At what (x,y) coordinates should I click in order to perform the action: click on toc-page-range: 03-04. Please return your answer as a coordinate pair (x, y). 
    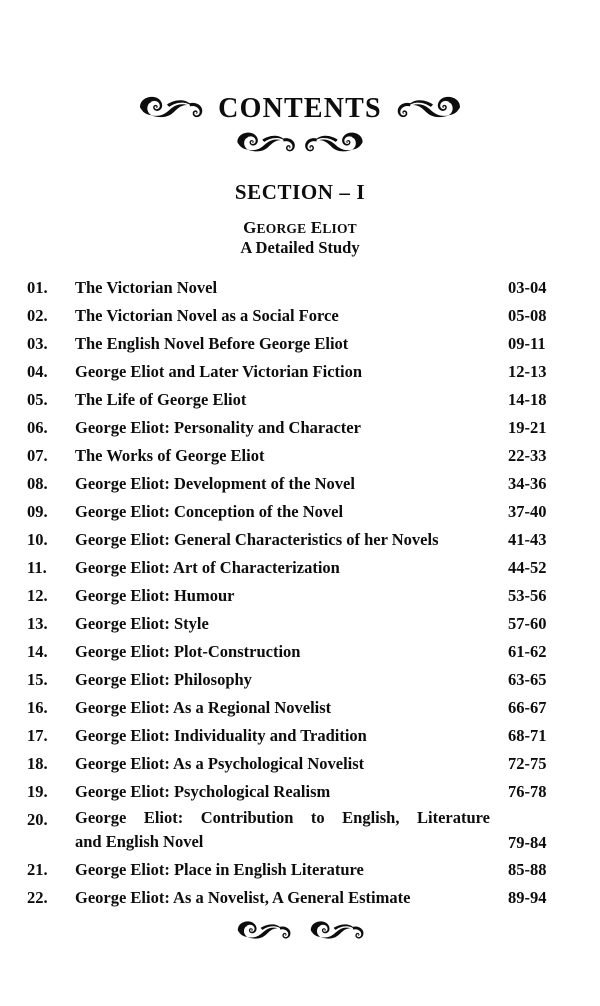
    Looking at the image, I should click on (527, 287).